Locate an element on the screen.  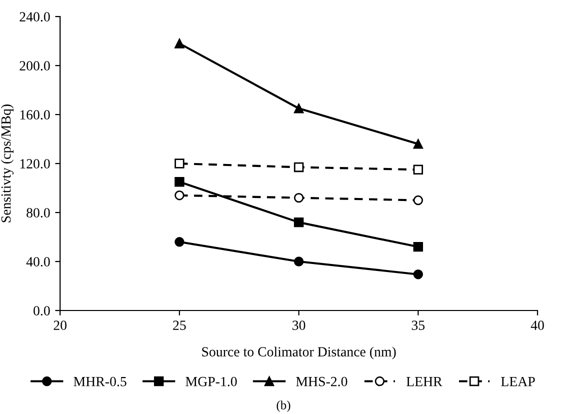
legend-label: LEAP is located at coordinates (518, 381).